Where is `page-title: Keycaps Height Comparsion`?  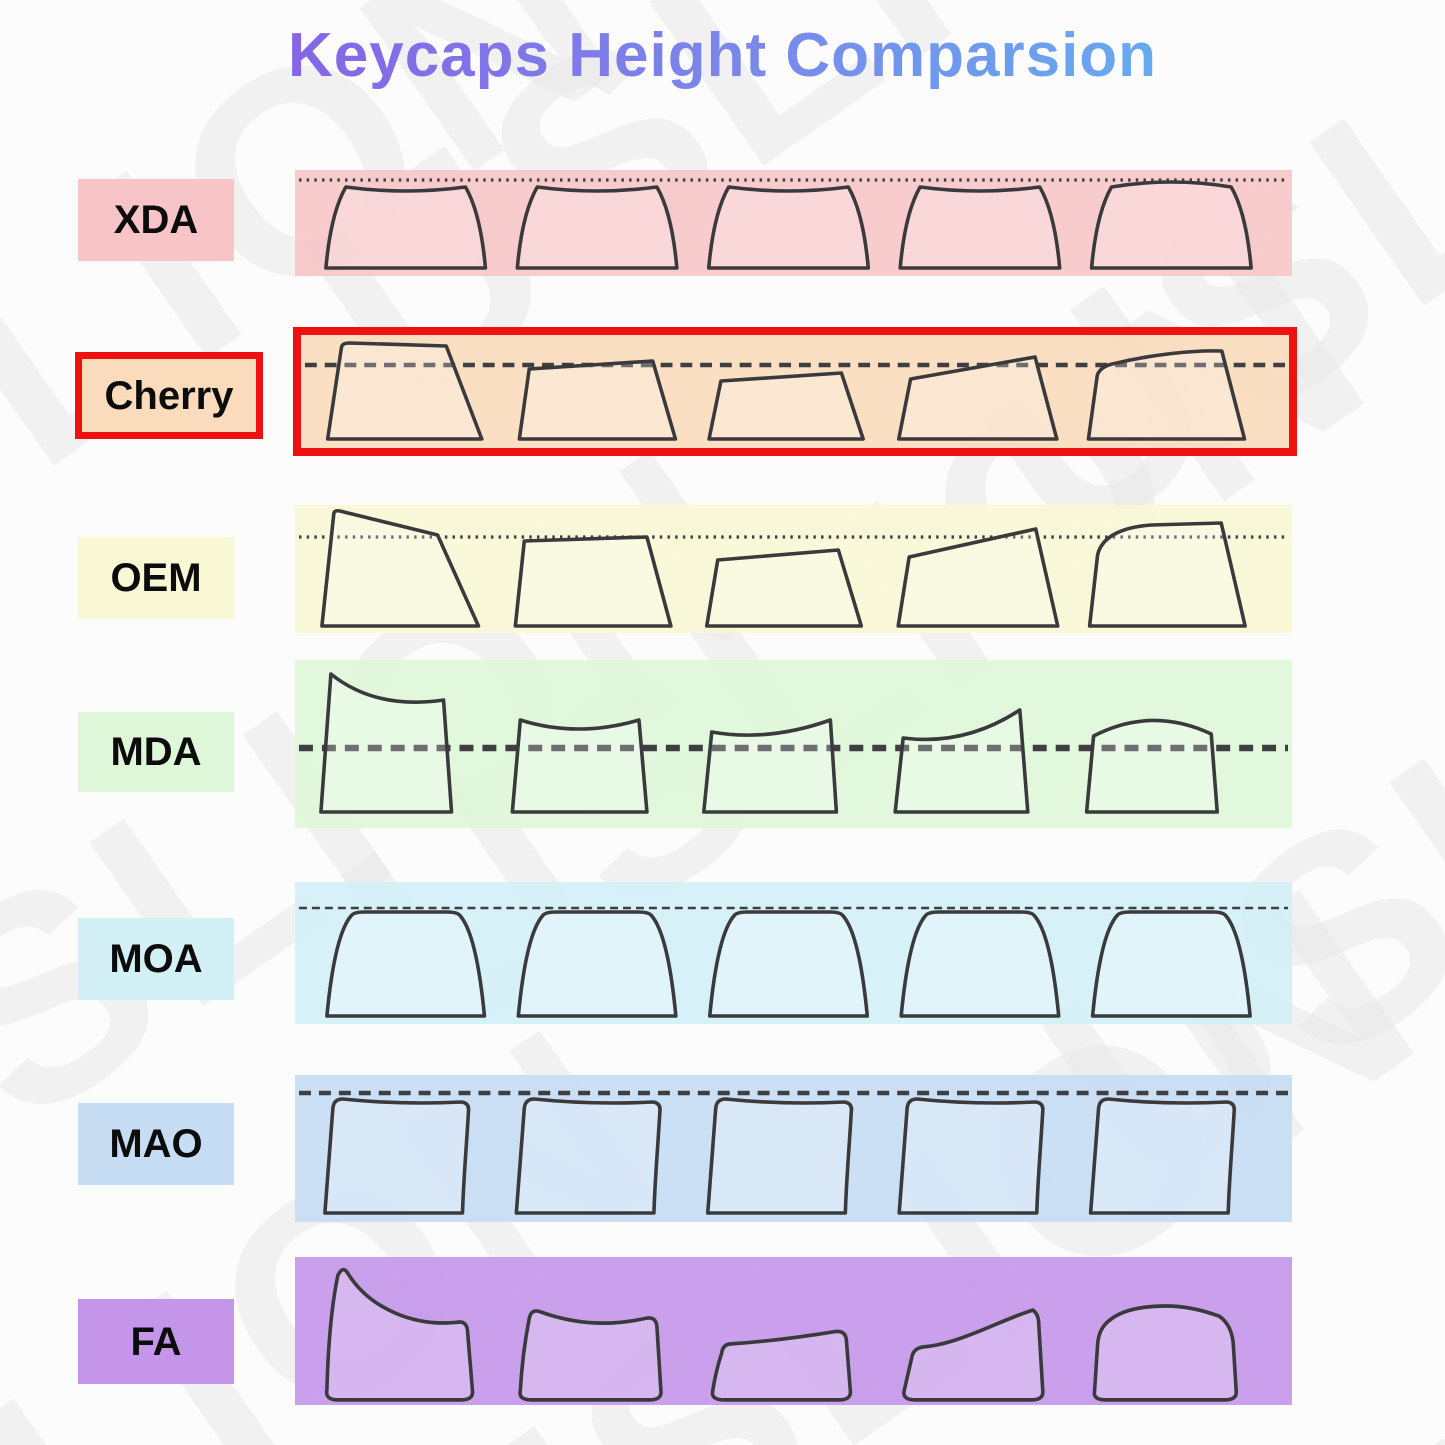 page-title: Keycaps Height Comparsion is located at coordinates (722, 55).